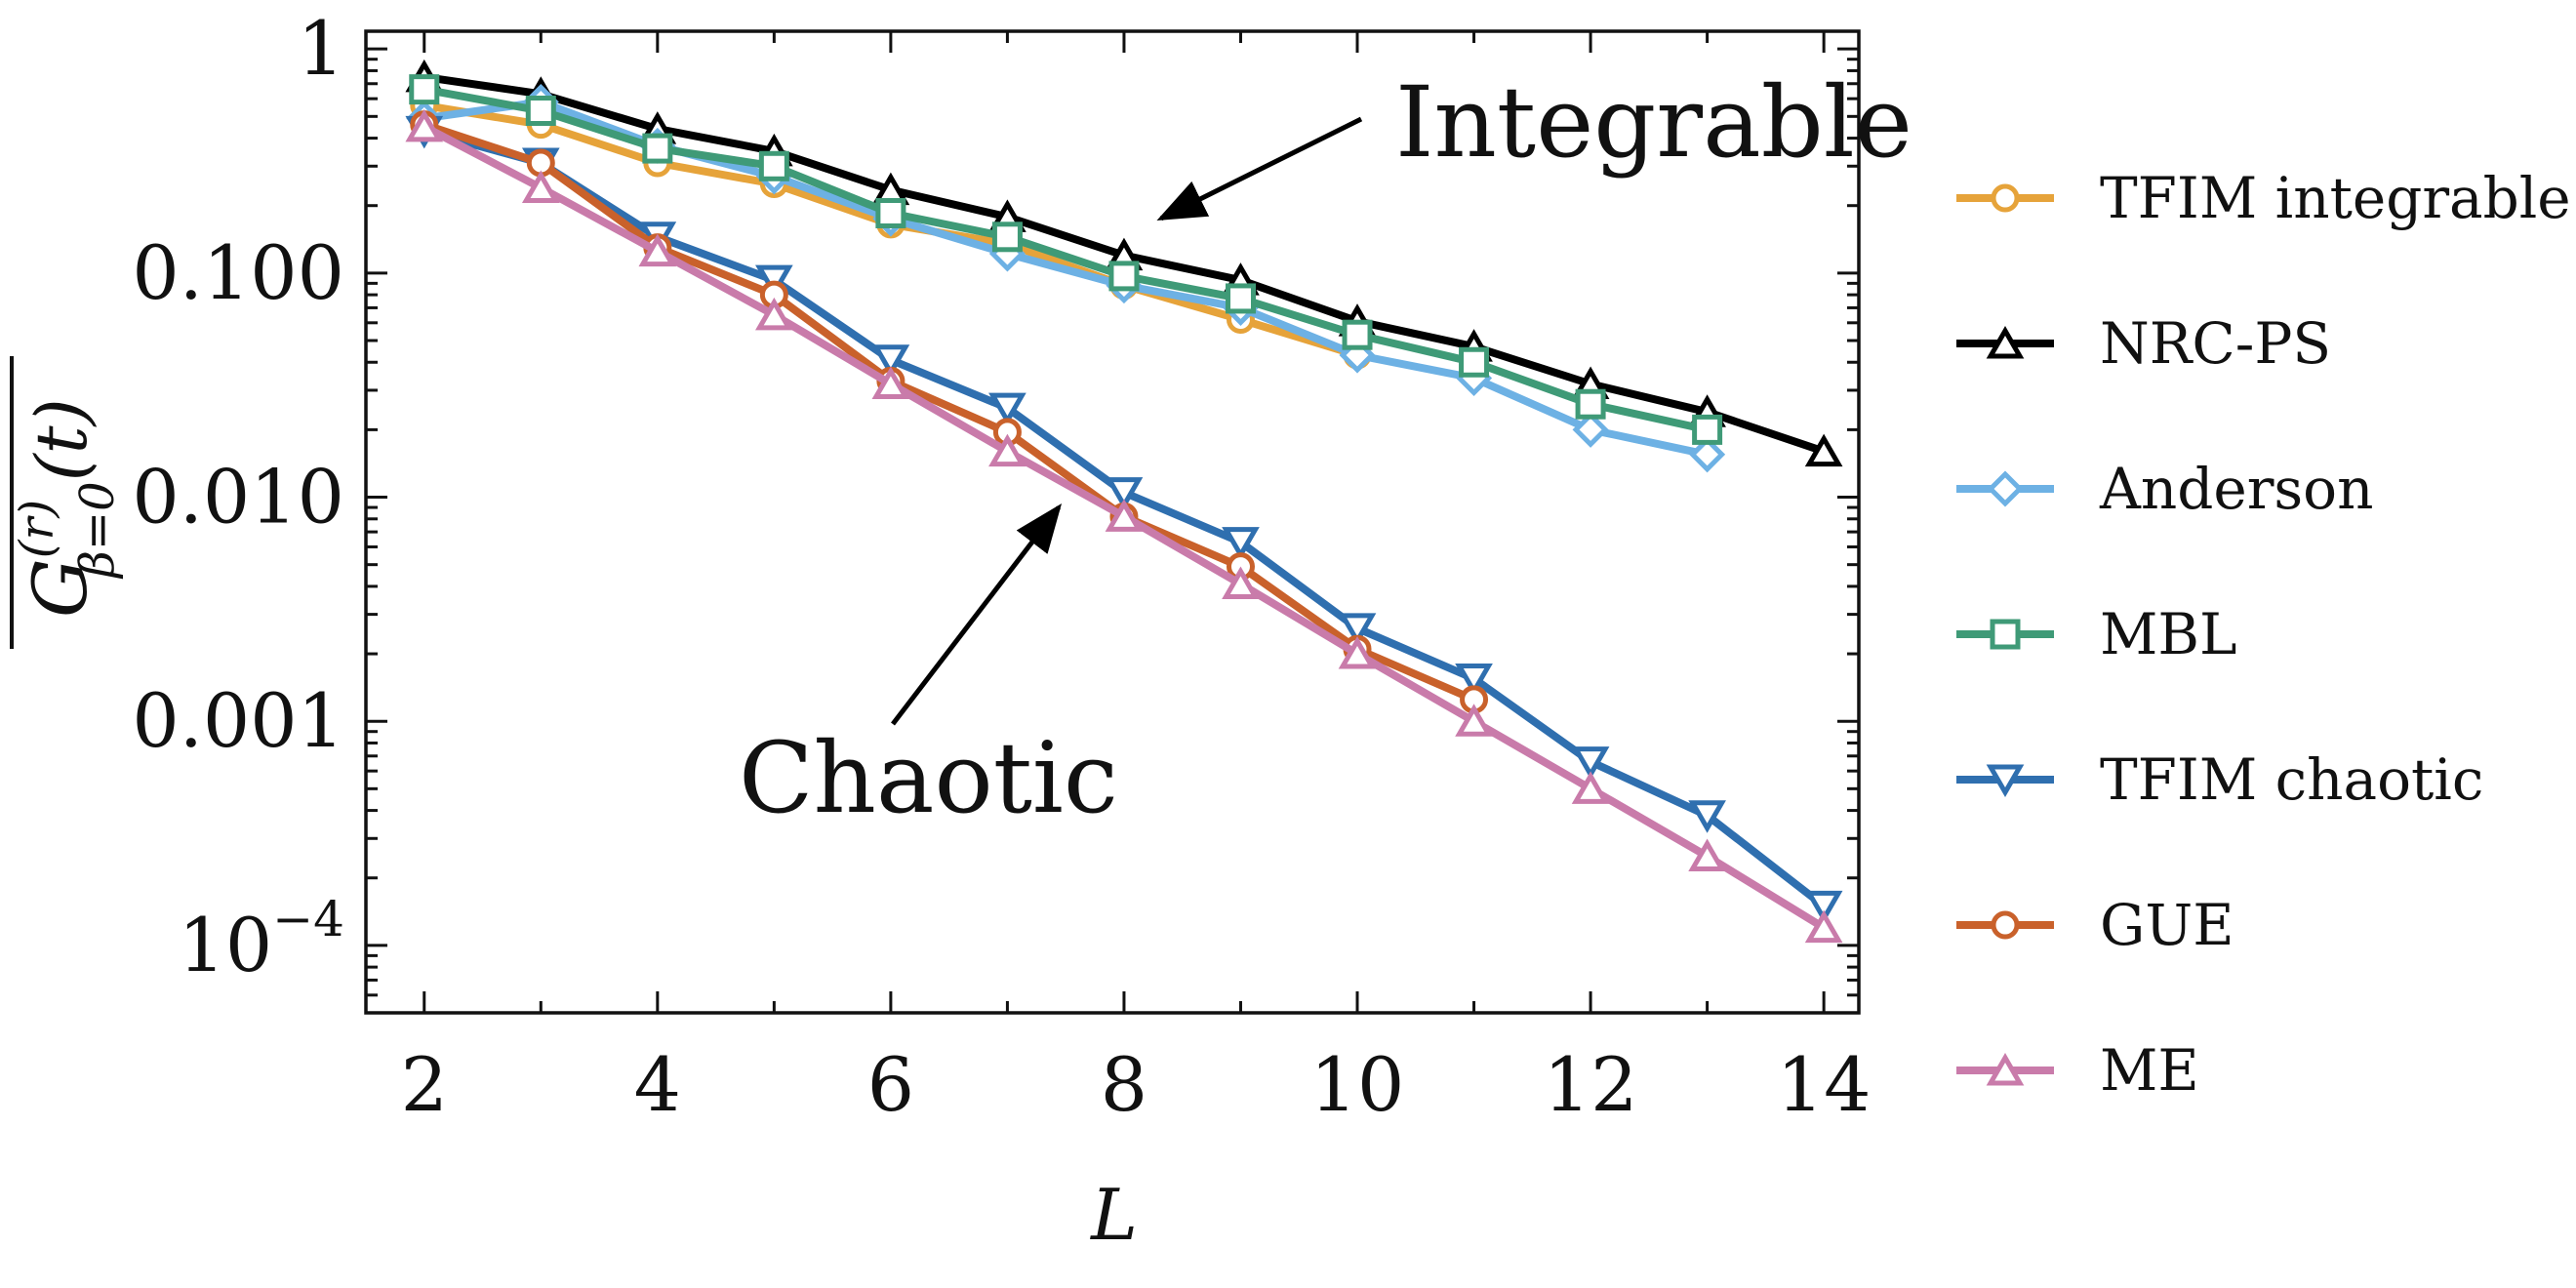 The image size is (2576, 1288). What do you see at coordinates (1824, 1084) in the screenshot?
I see `x-tick-label: 14` at bounding box center [1824, 1084].